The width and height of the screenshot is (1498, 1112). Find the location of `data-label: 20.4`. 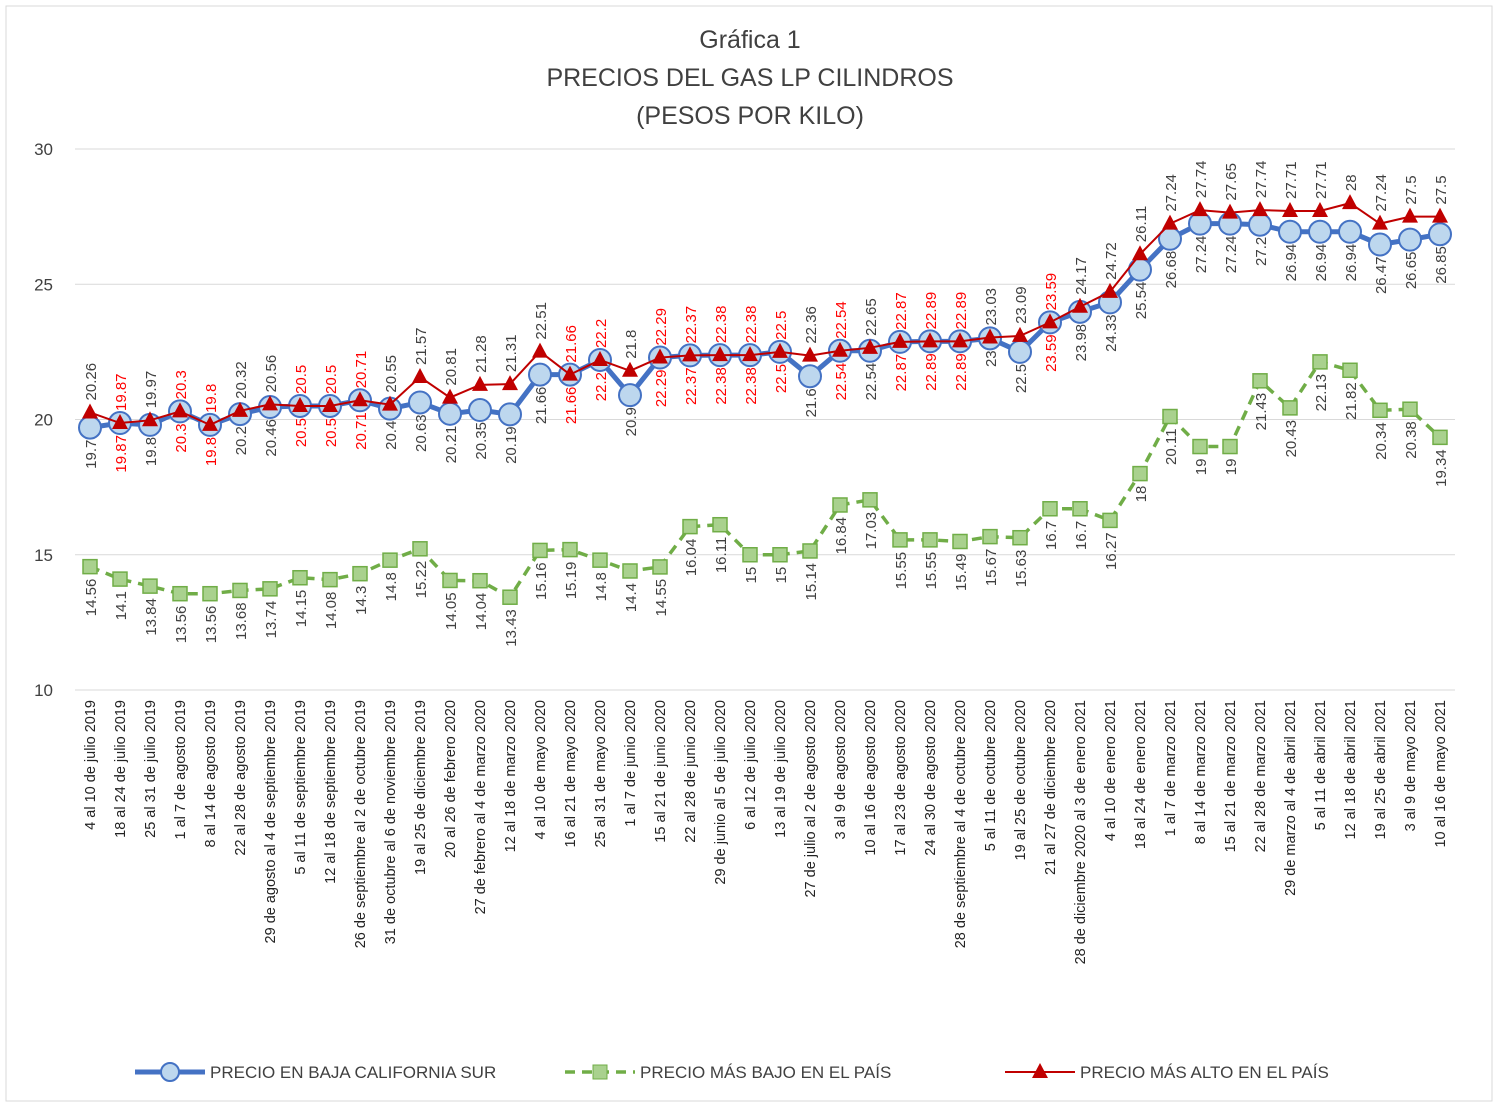

data-label: 20.4 is located at coordinates (391, 435).